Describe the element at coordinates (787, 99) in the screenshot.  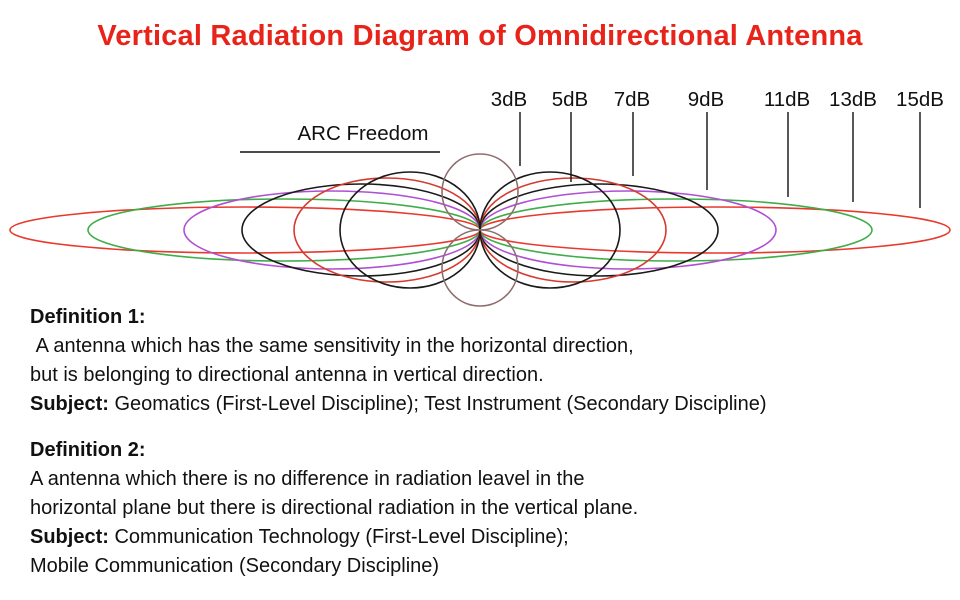
I see `gain-label-11dB: 11dB` at that location.